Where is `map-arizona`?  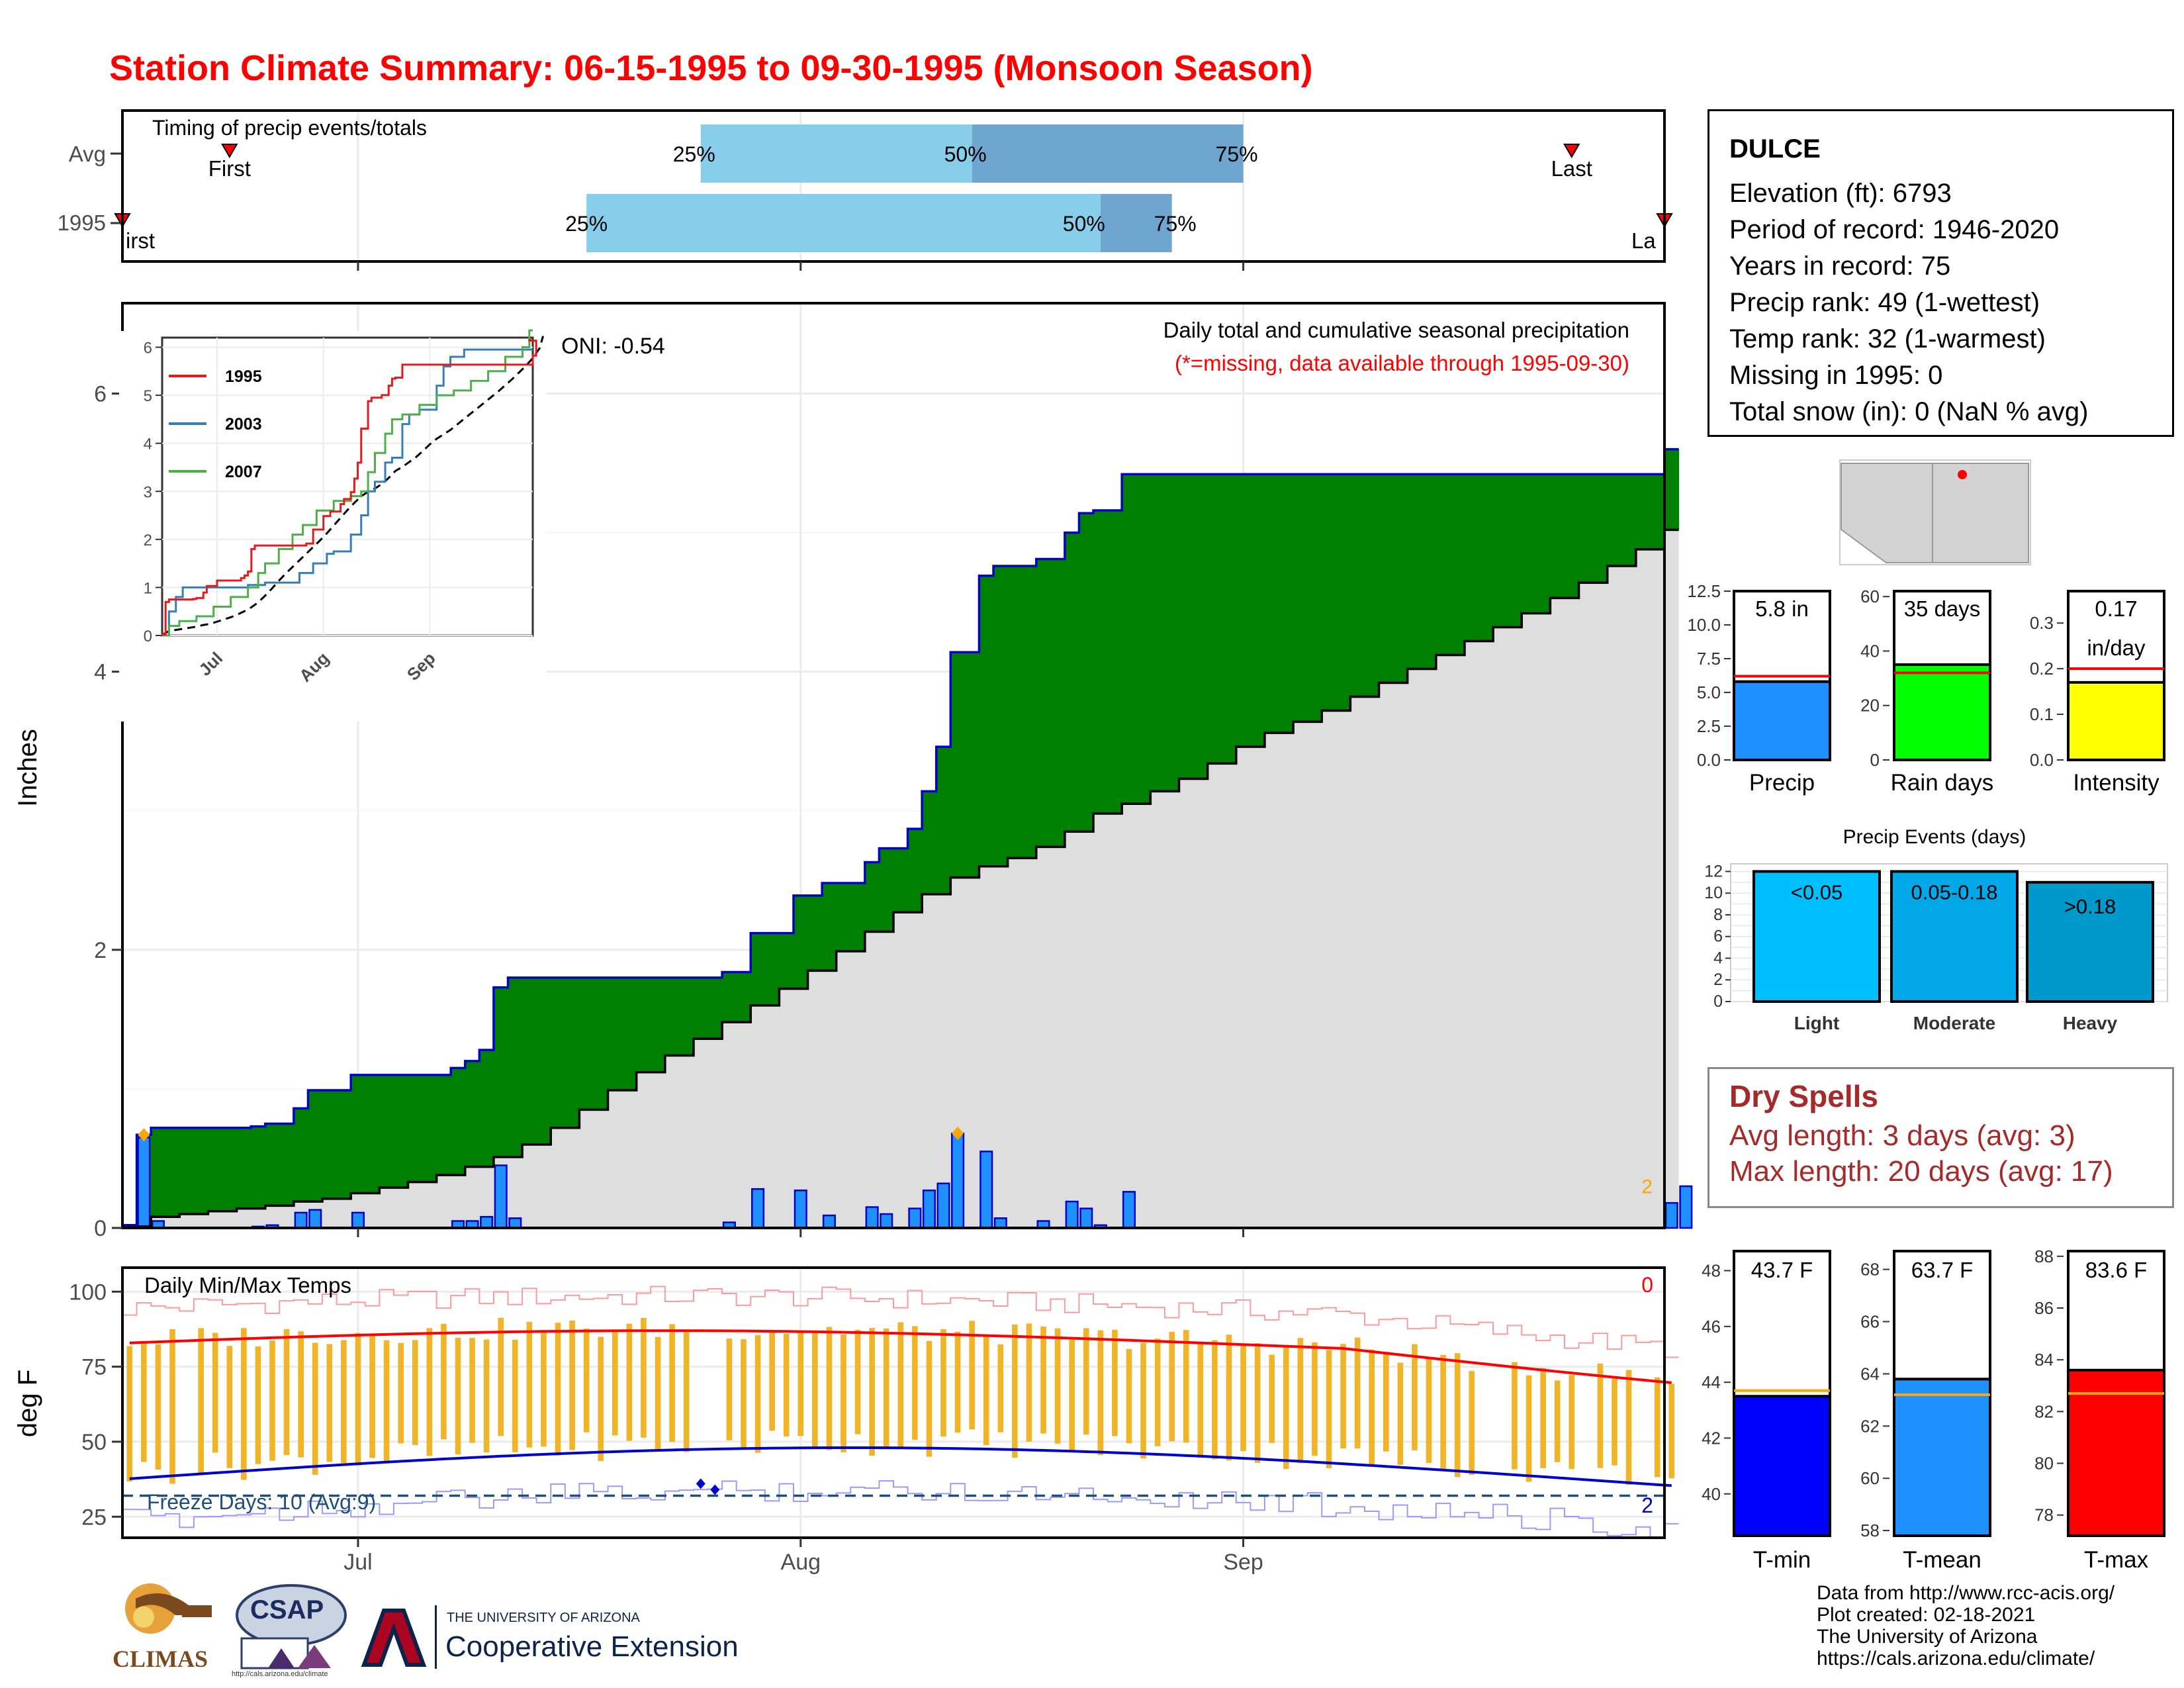 map-arizona is located at coordinates (1887, 513).